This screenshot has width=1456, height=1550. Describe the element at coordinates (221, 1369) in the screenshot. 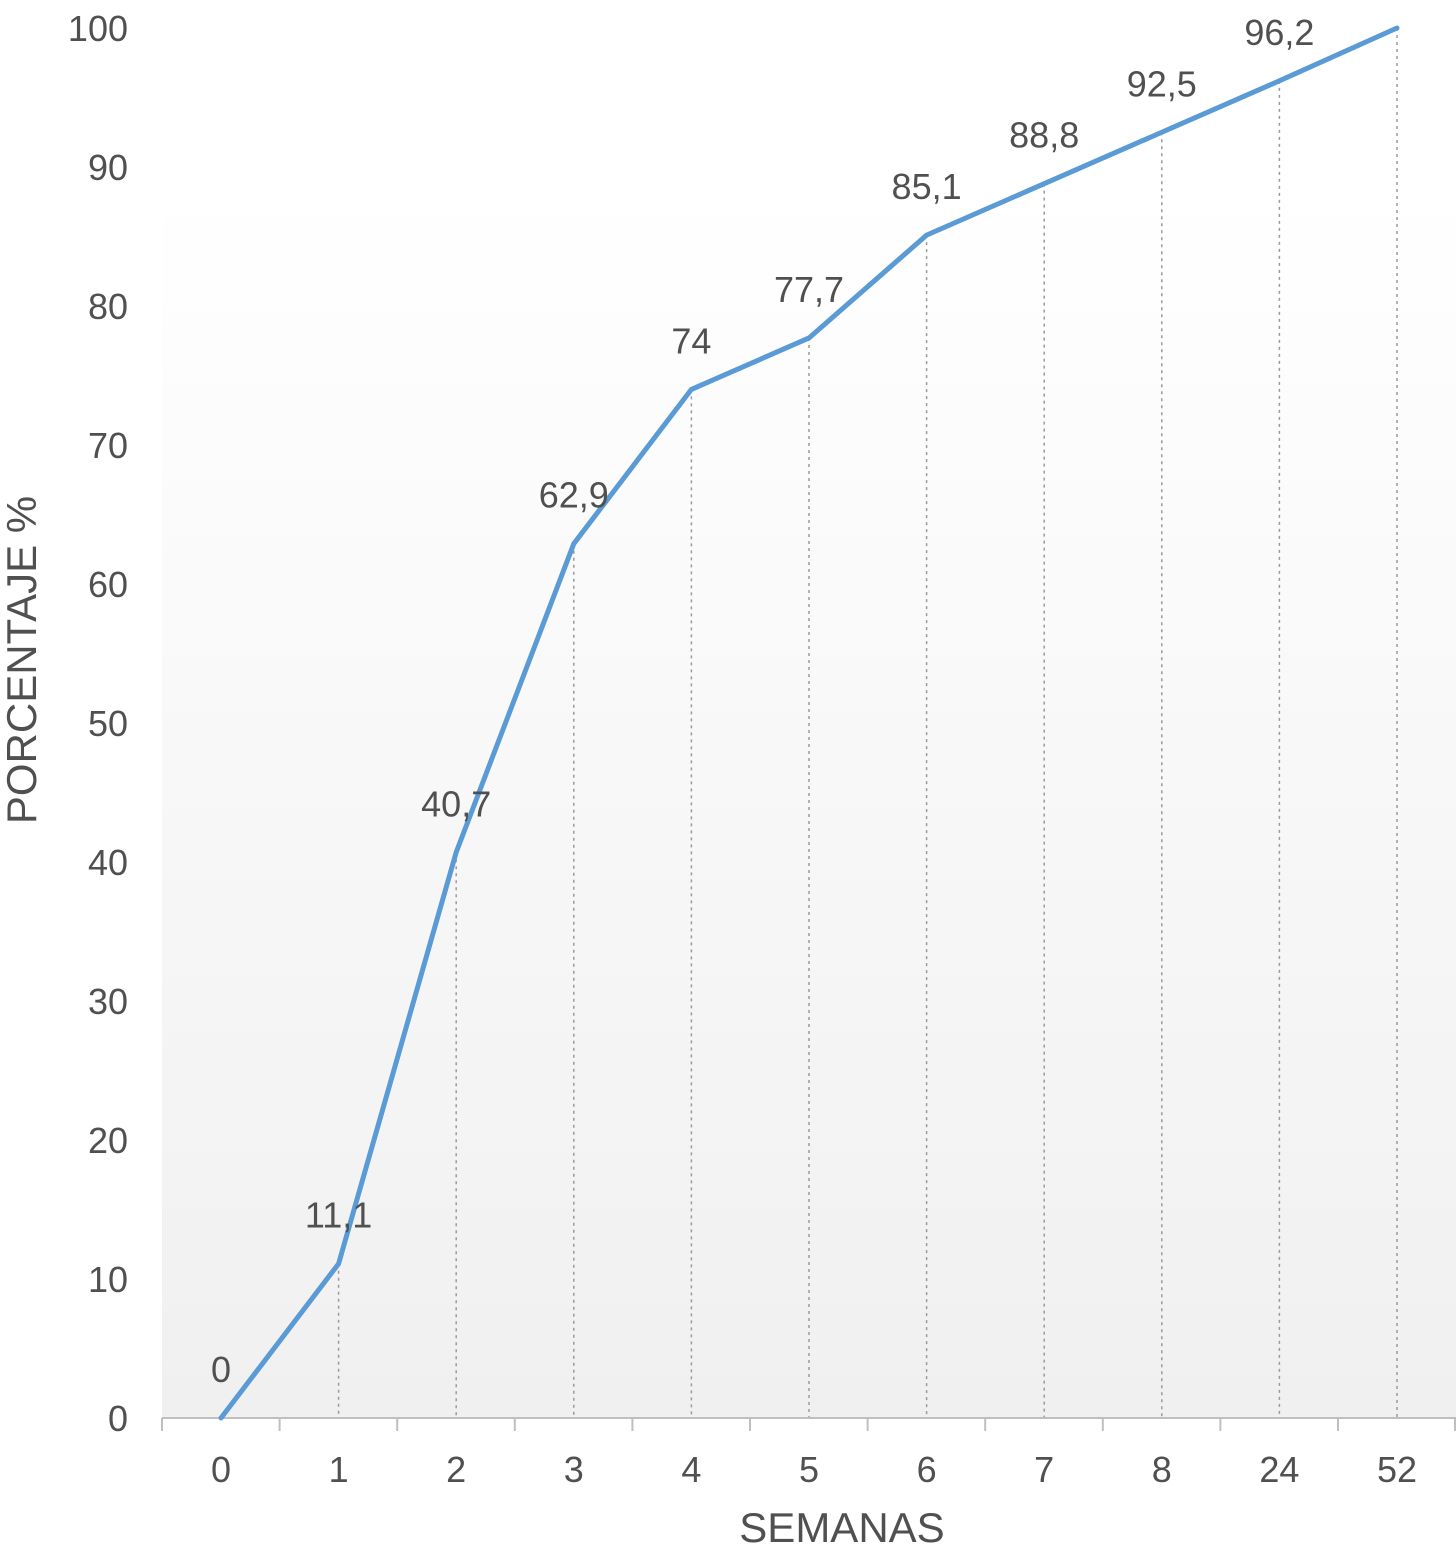

I see `data-label: 0` at that location.